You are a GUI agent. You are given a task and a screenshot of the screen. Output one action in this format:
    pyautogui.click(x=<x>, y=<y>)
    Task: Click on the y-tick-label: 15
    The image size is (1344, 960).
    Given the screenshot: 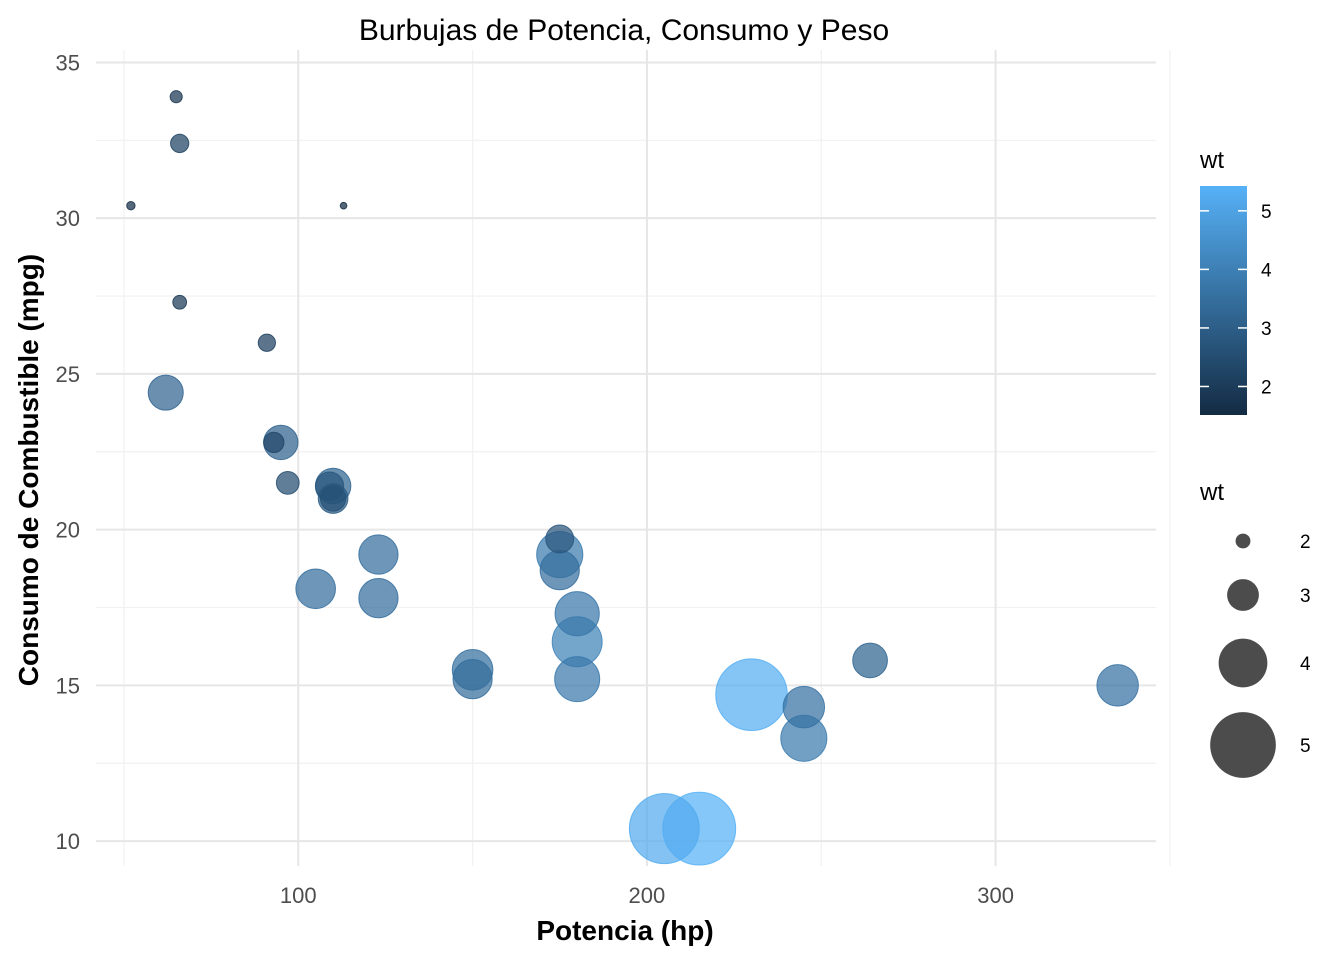 What is the action you would take?
    pyautogui.click(x=68, y=685)
    